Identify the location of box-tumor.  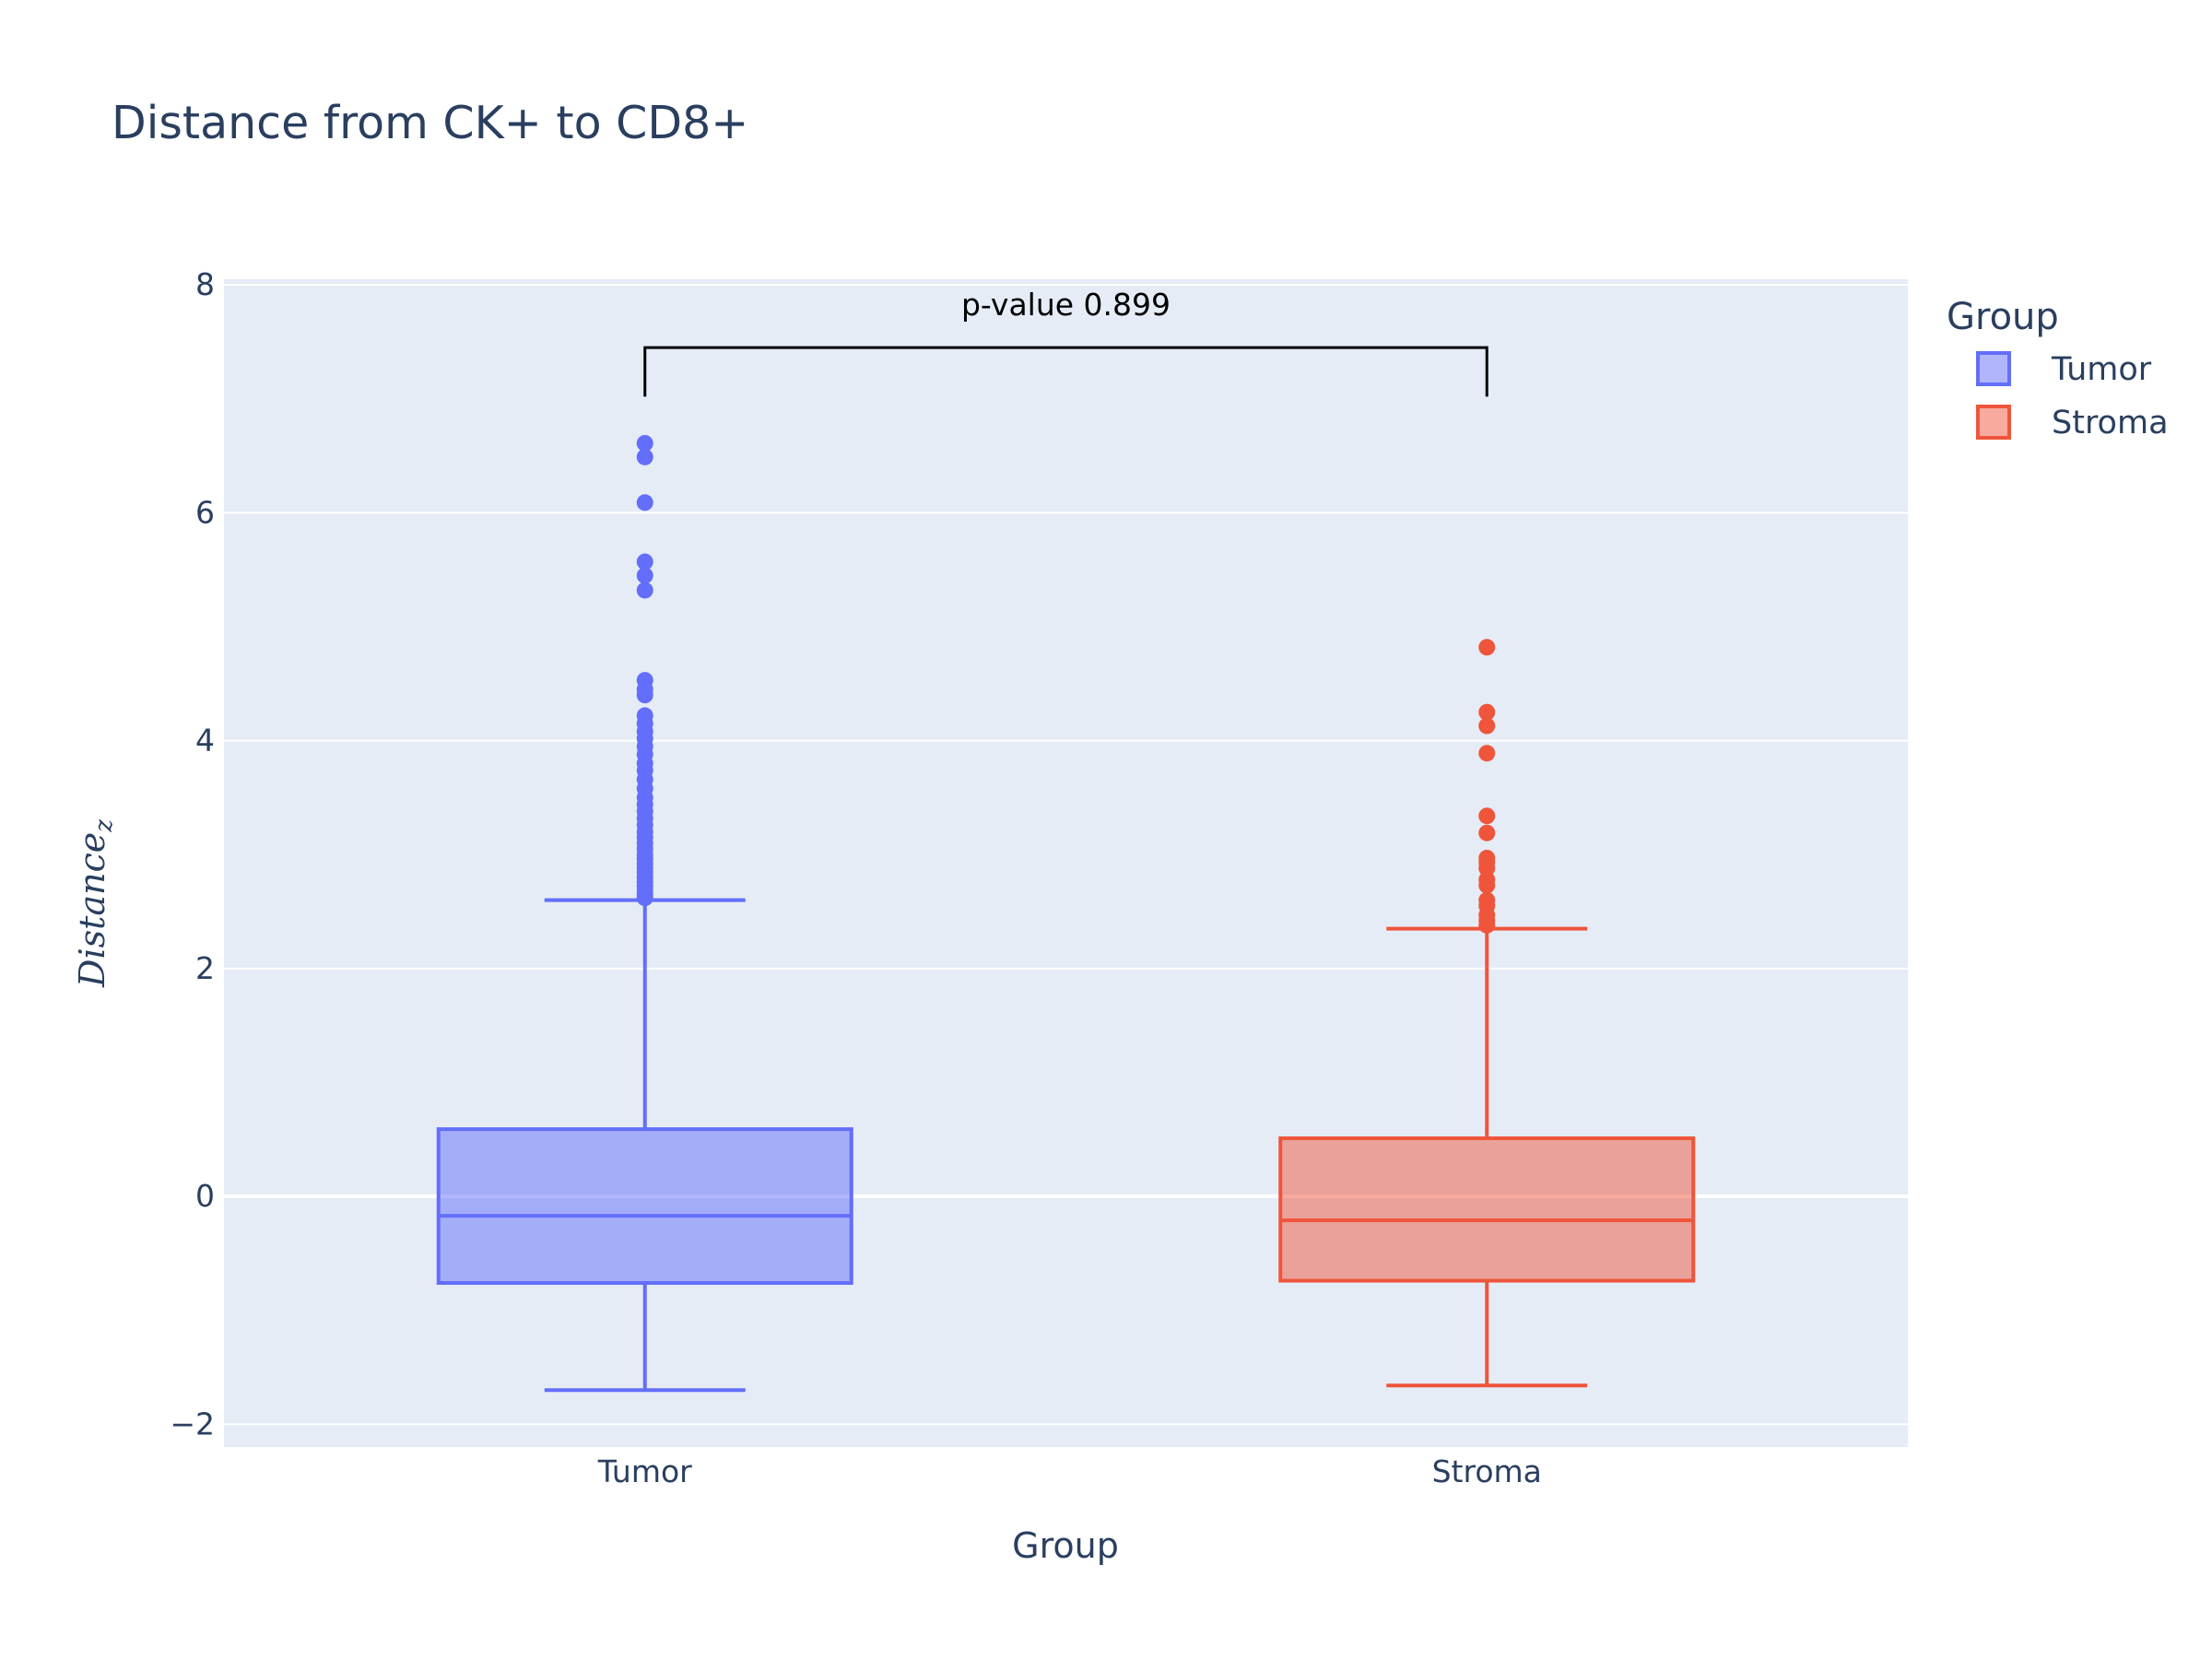
(644, 913).